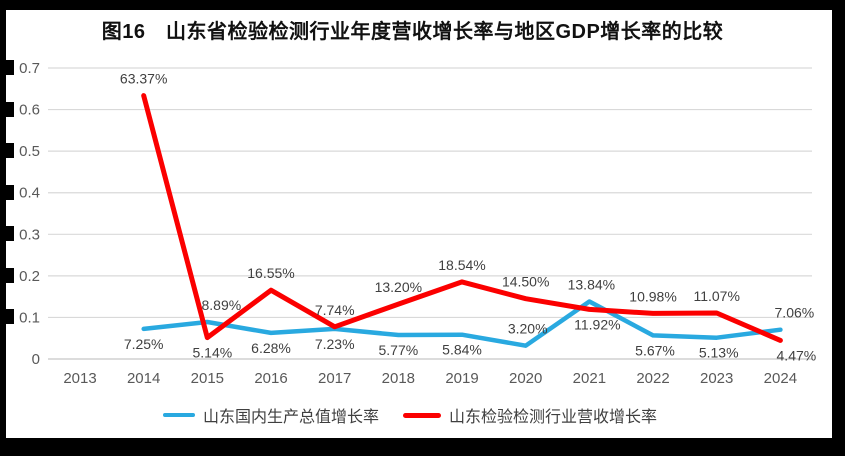 The image size is (845, 456). What do you see at coordinates (652, 378) in the screenshot?
I see `x-tick-label: 2022` at bounding box center [652, 378].